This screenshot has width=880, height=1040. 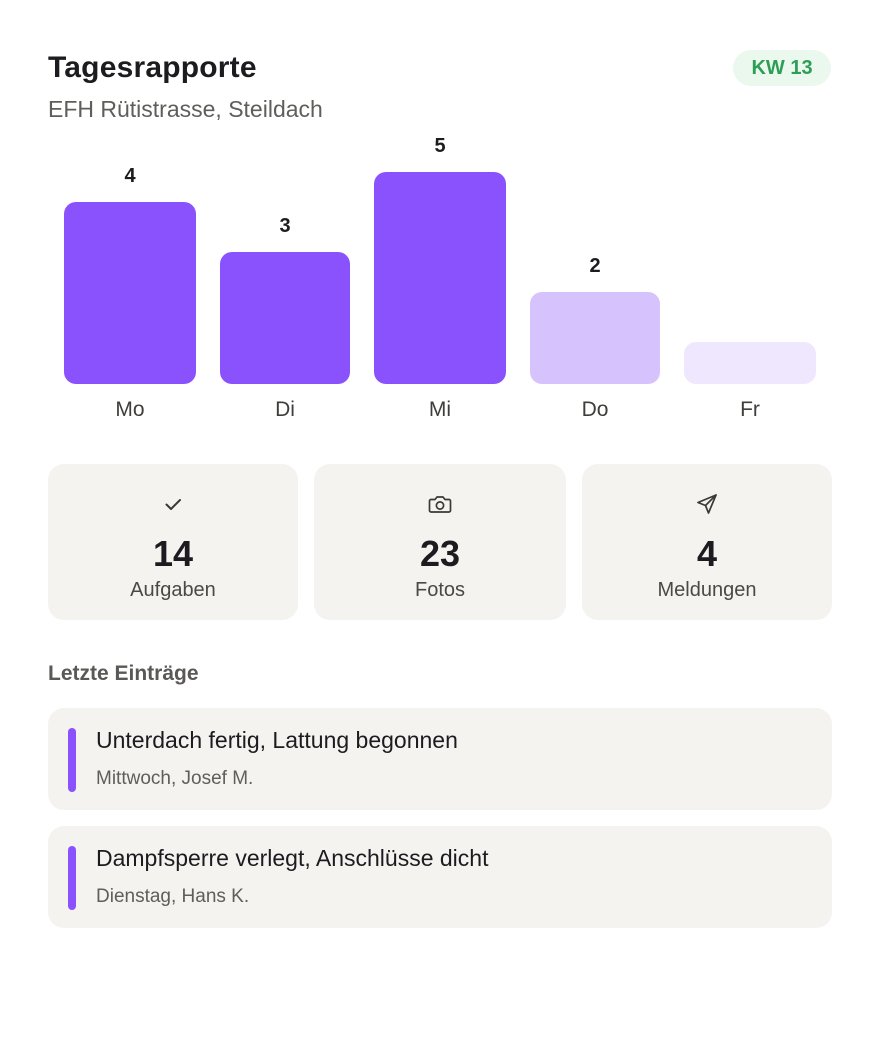 What do you see at coordinates (750, 363) in the screenshot?
I see `bar-fr` at bounding box center [750, 363].